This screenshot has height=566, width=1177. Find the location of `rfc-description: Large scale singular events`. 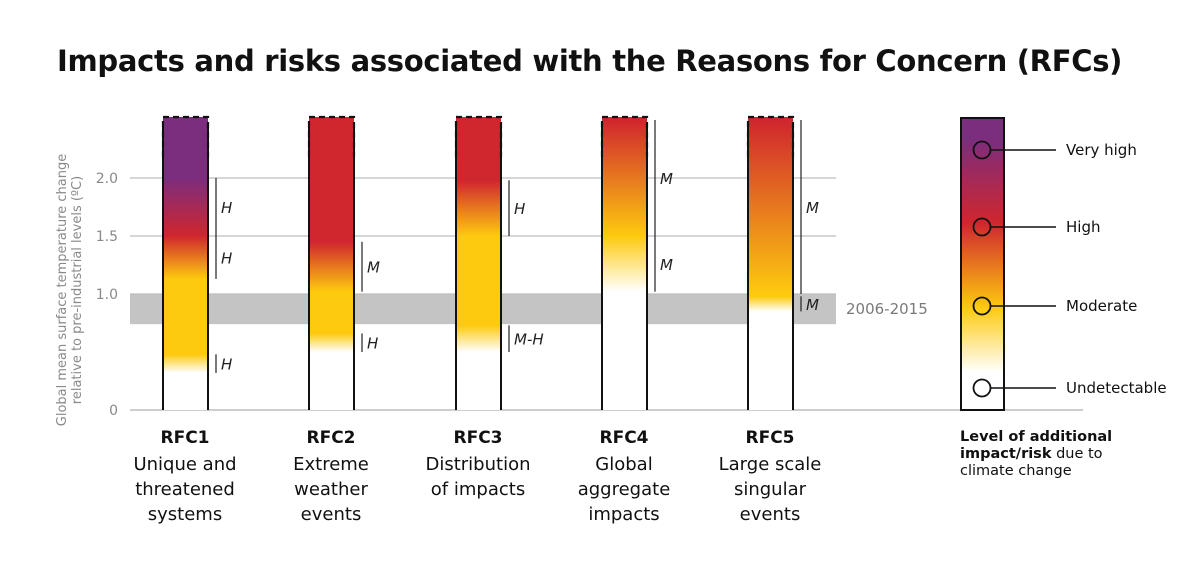

rfc-description: Large scale singular events is located at coordinates (770, 489).